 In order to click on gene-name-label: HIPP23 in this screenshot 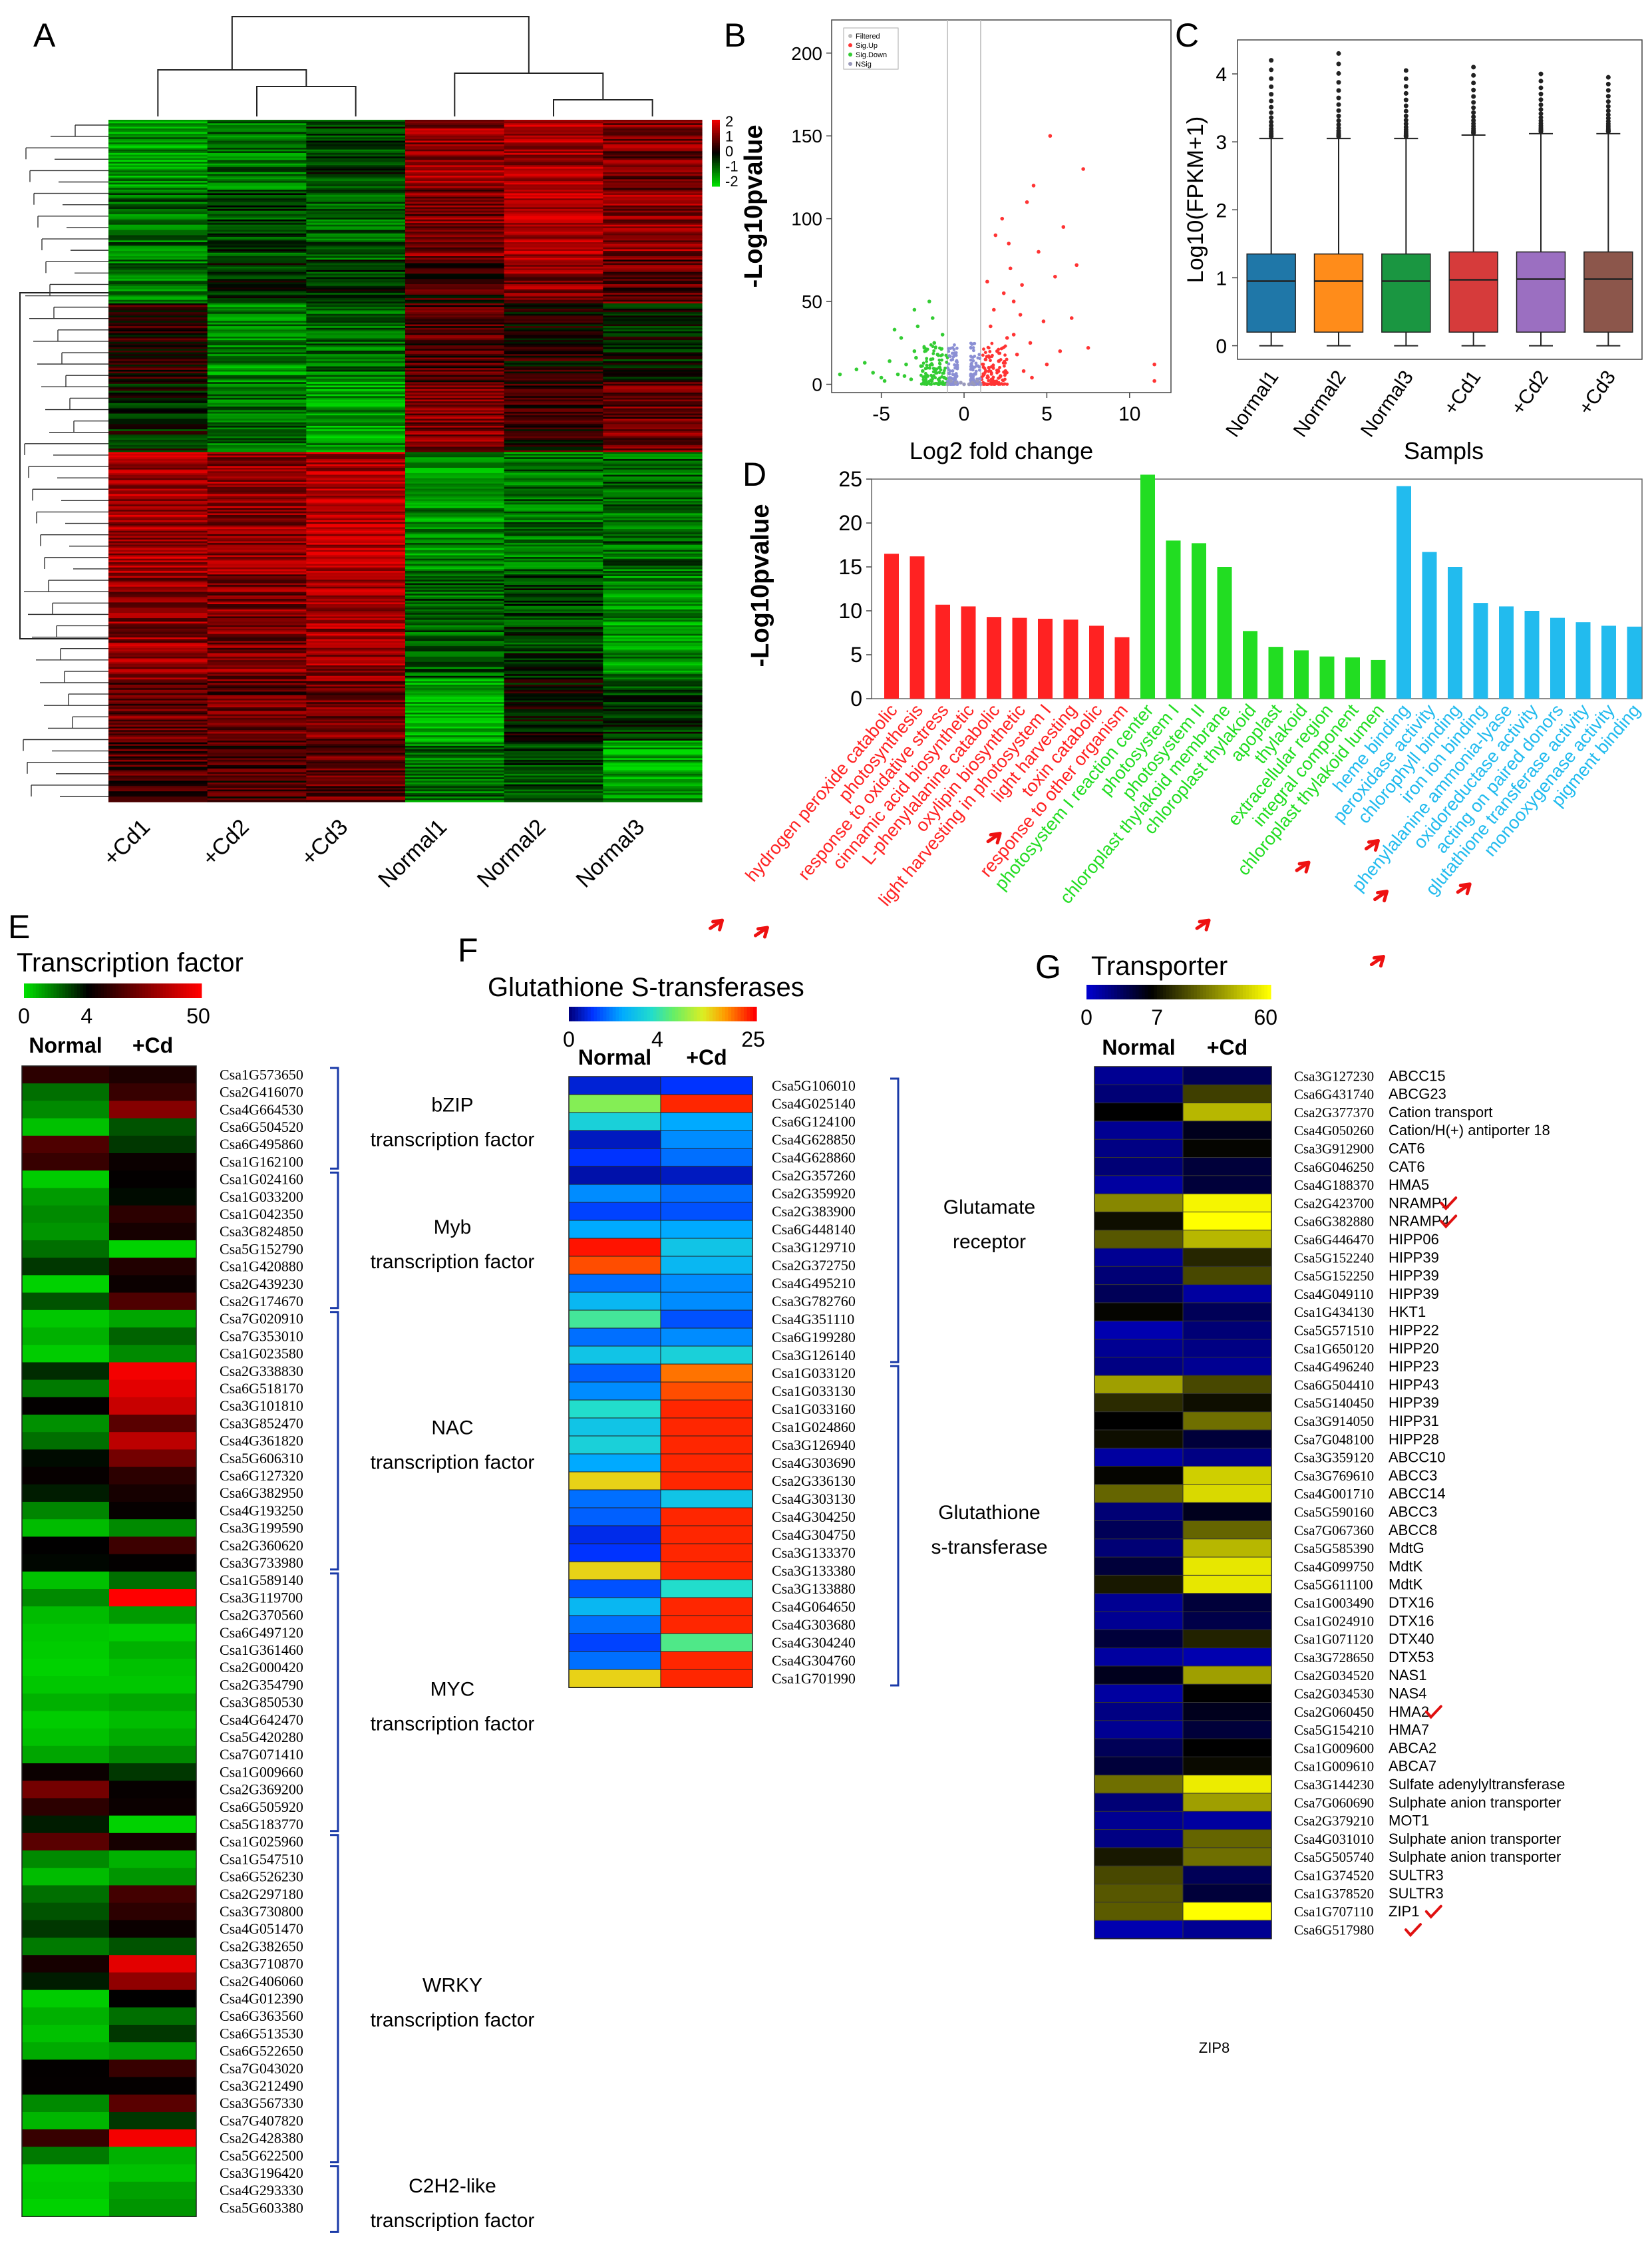, I will do `click(1414, 1366)`.